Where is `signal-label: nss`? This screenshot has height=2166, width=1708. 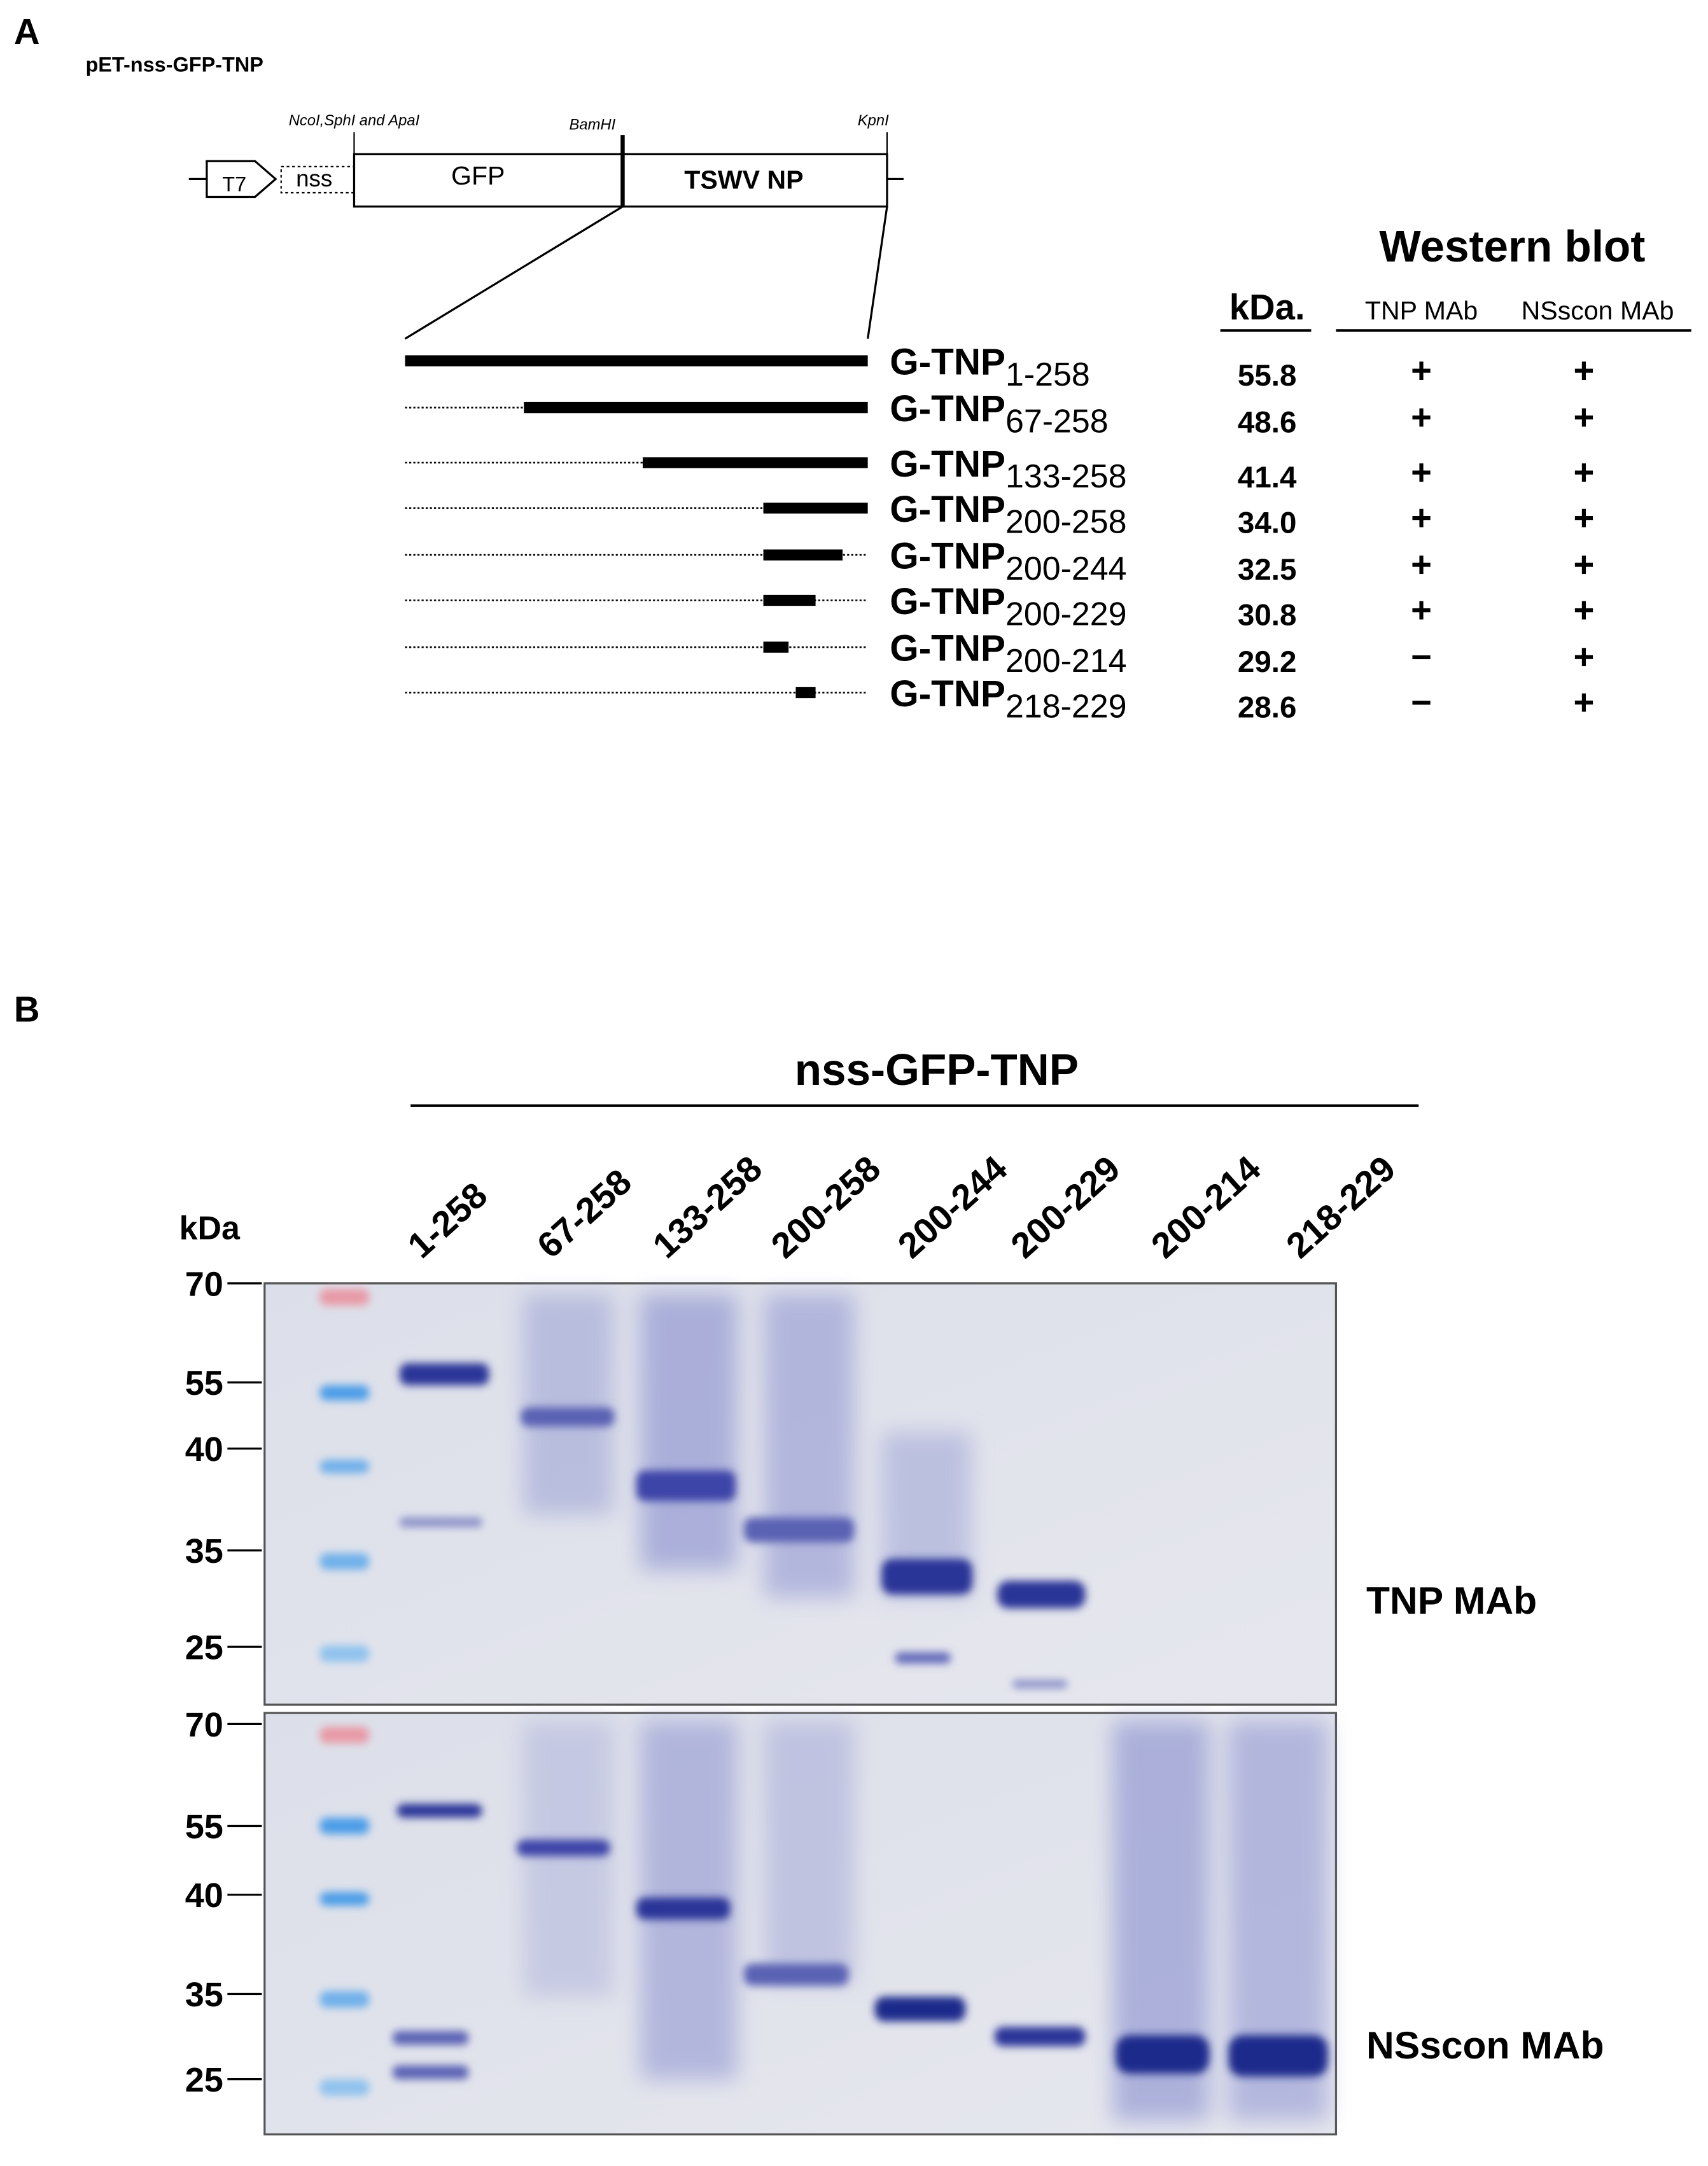 signal-label: nss is located at coordinates (314, 178).